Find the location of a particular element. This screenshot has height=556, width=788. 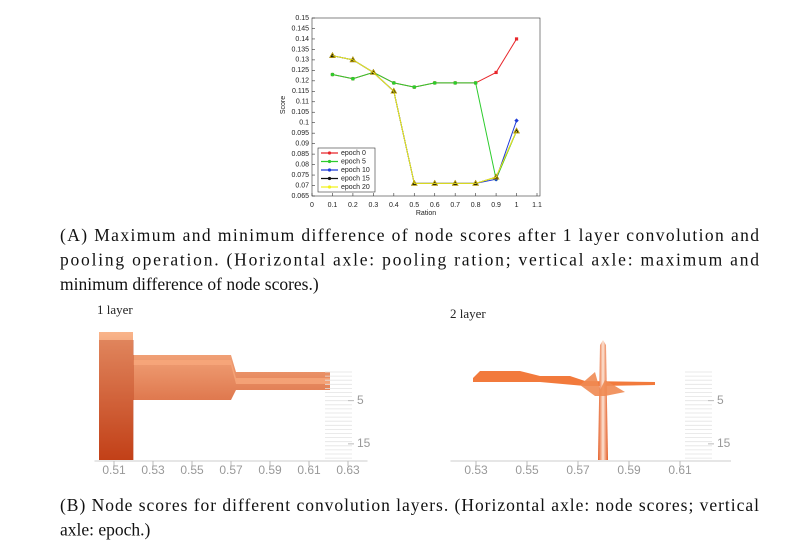

legend-box is located at coordinates (346, 170).